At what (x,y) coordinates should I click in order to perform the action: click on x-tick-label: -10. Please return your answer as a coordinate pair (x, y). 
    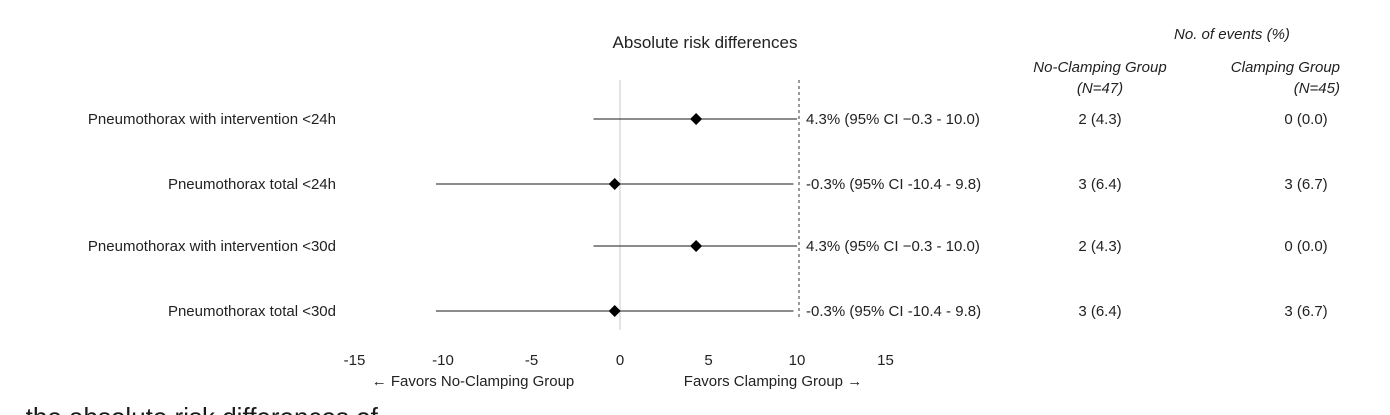
    Looking at the image, I should click on (443, 360).